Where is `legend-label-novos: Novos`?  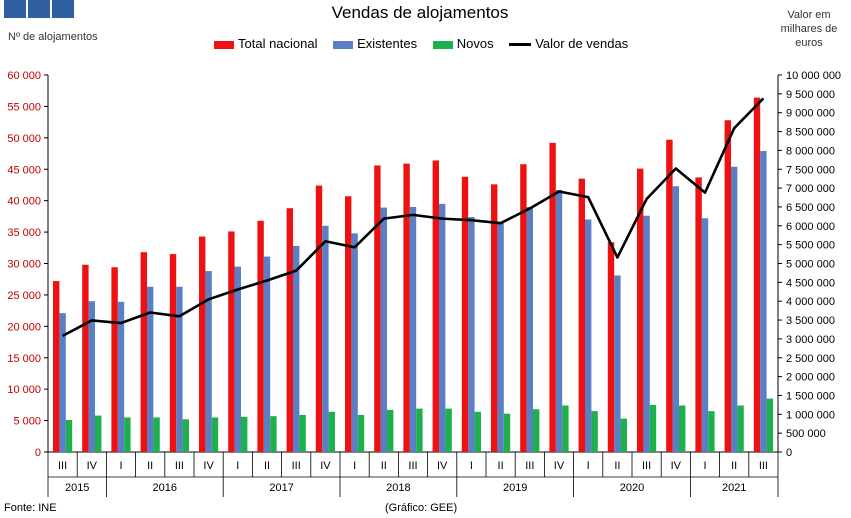
legend-label-novos: Novos is located at coordinates (475, 44).